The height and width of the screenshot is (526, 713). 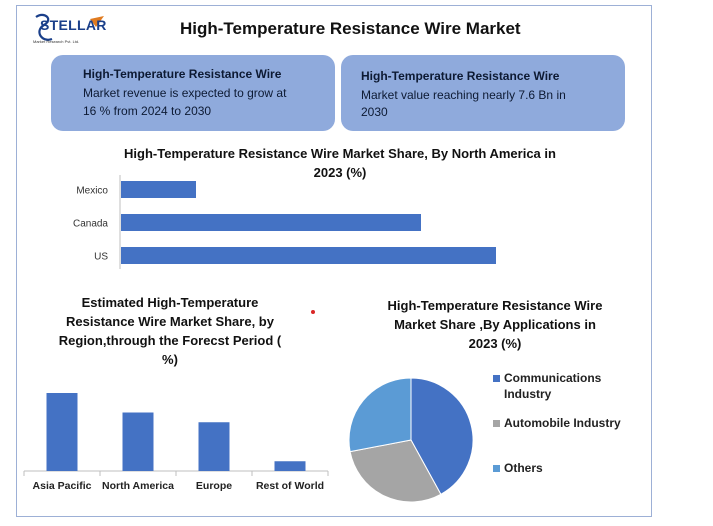 I want to click on chart-title-line: High-Temperature Resistance Wire, so click(x=495, y=305).